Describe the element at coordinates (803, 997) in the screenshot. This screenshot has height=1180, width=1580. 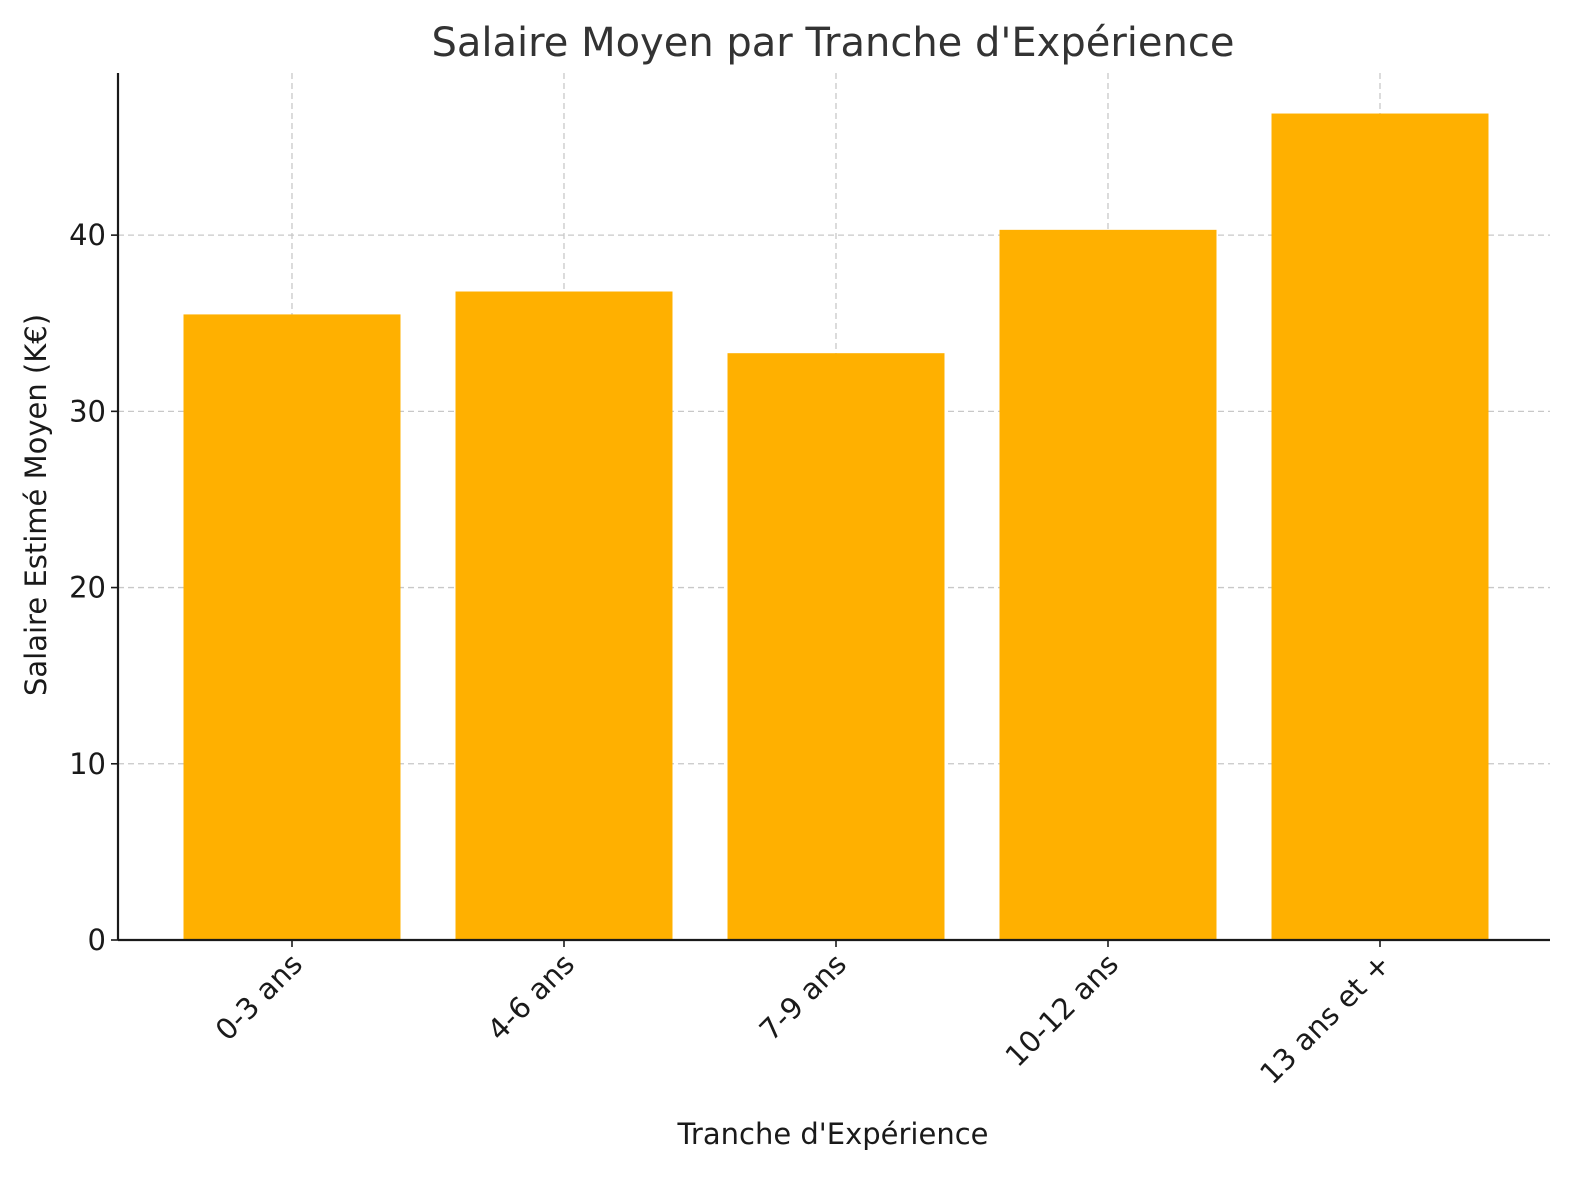
I see `x-tick-label: 7-9 ans` at that location.